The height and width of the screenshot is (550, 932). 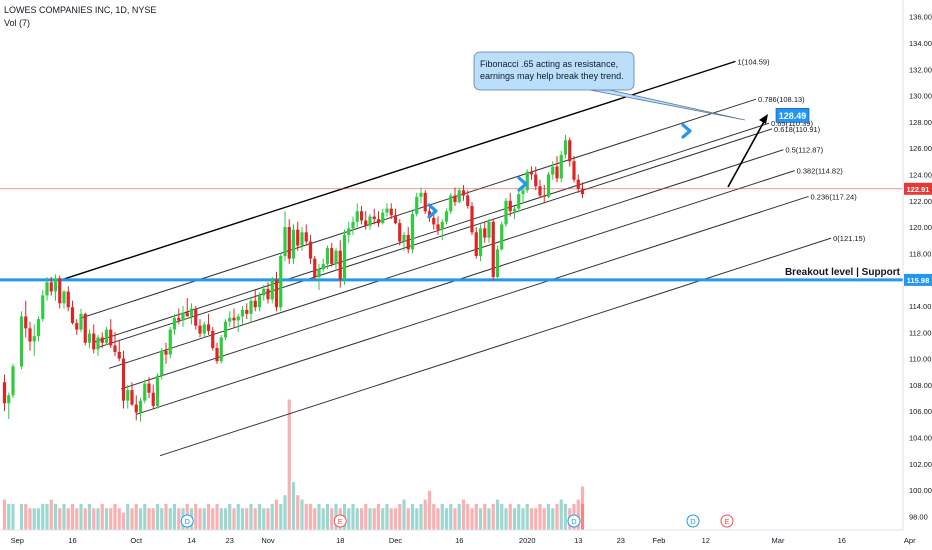 I want to click on callout-box, so click(x=554, y=71).